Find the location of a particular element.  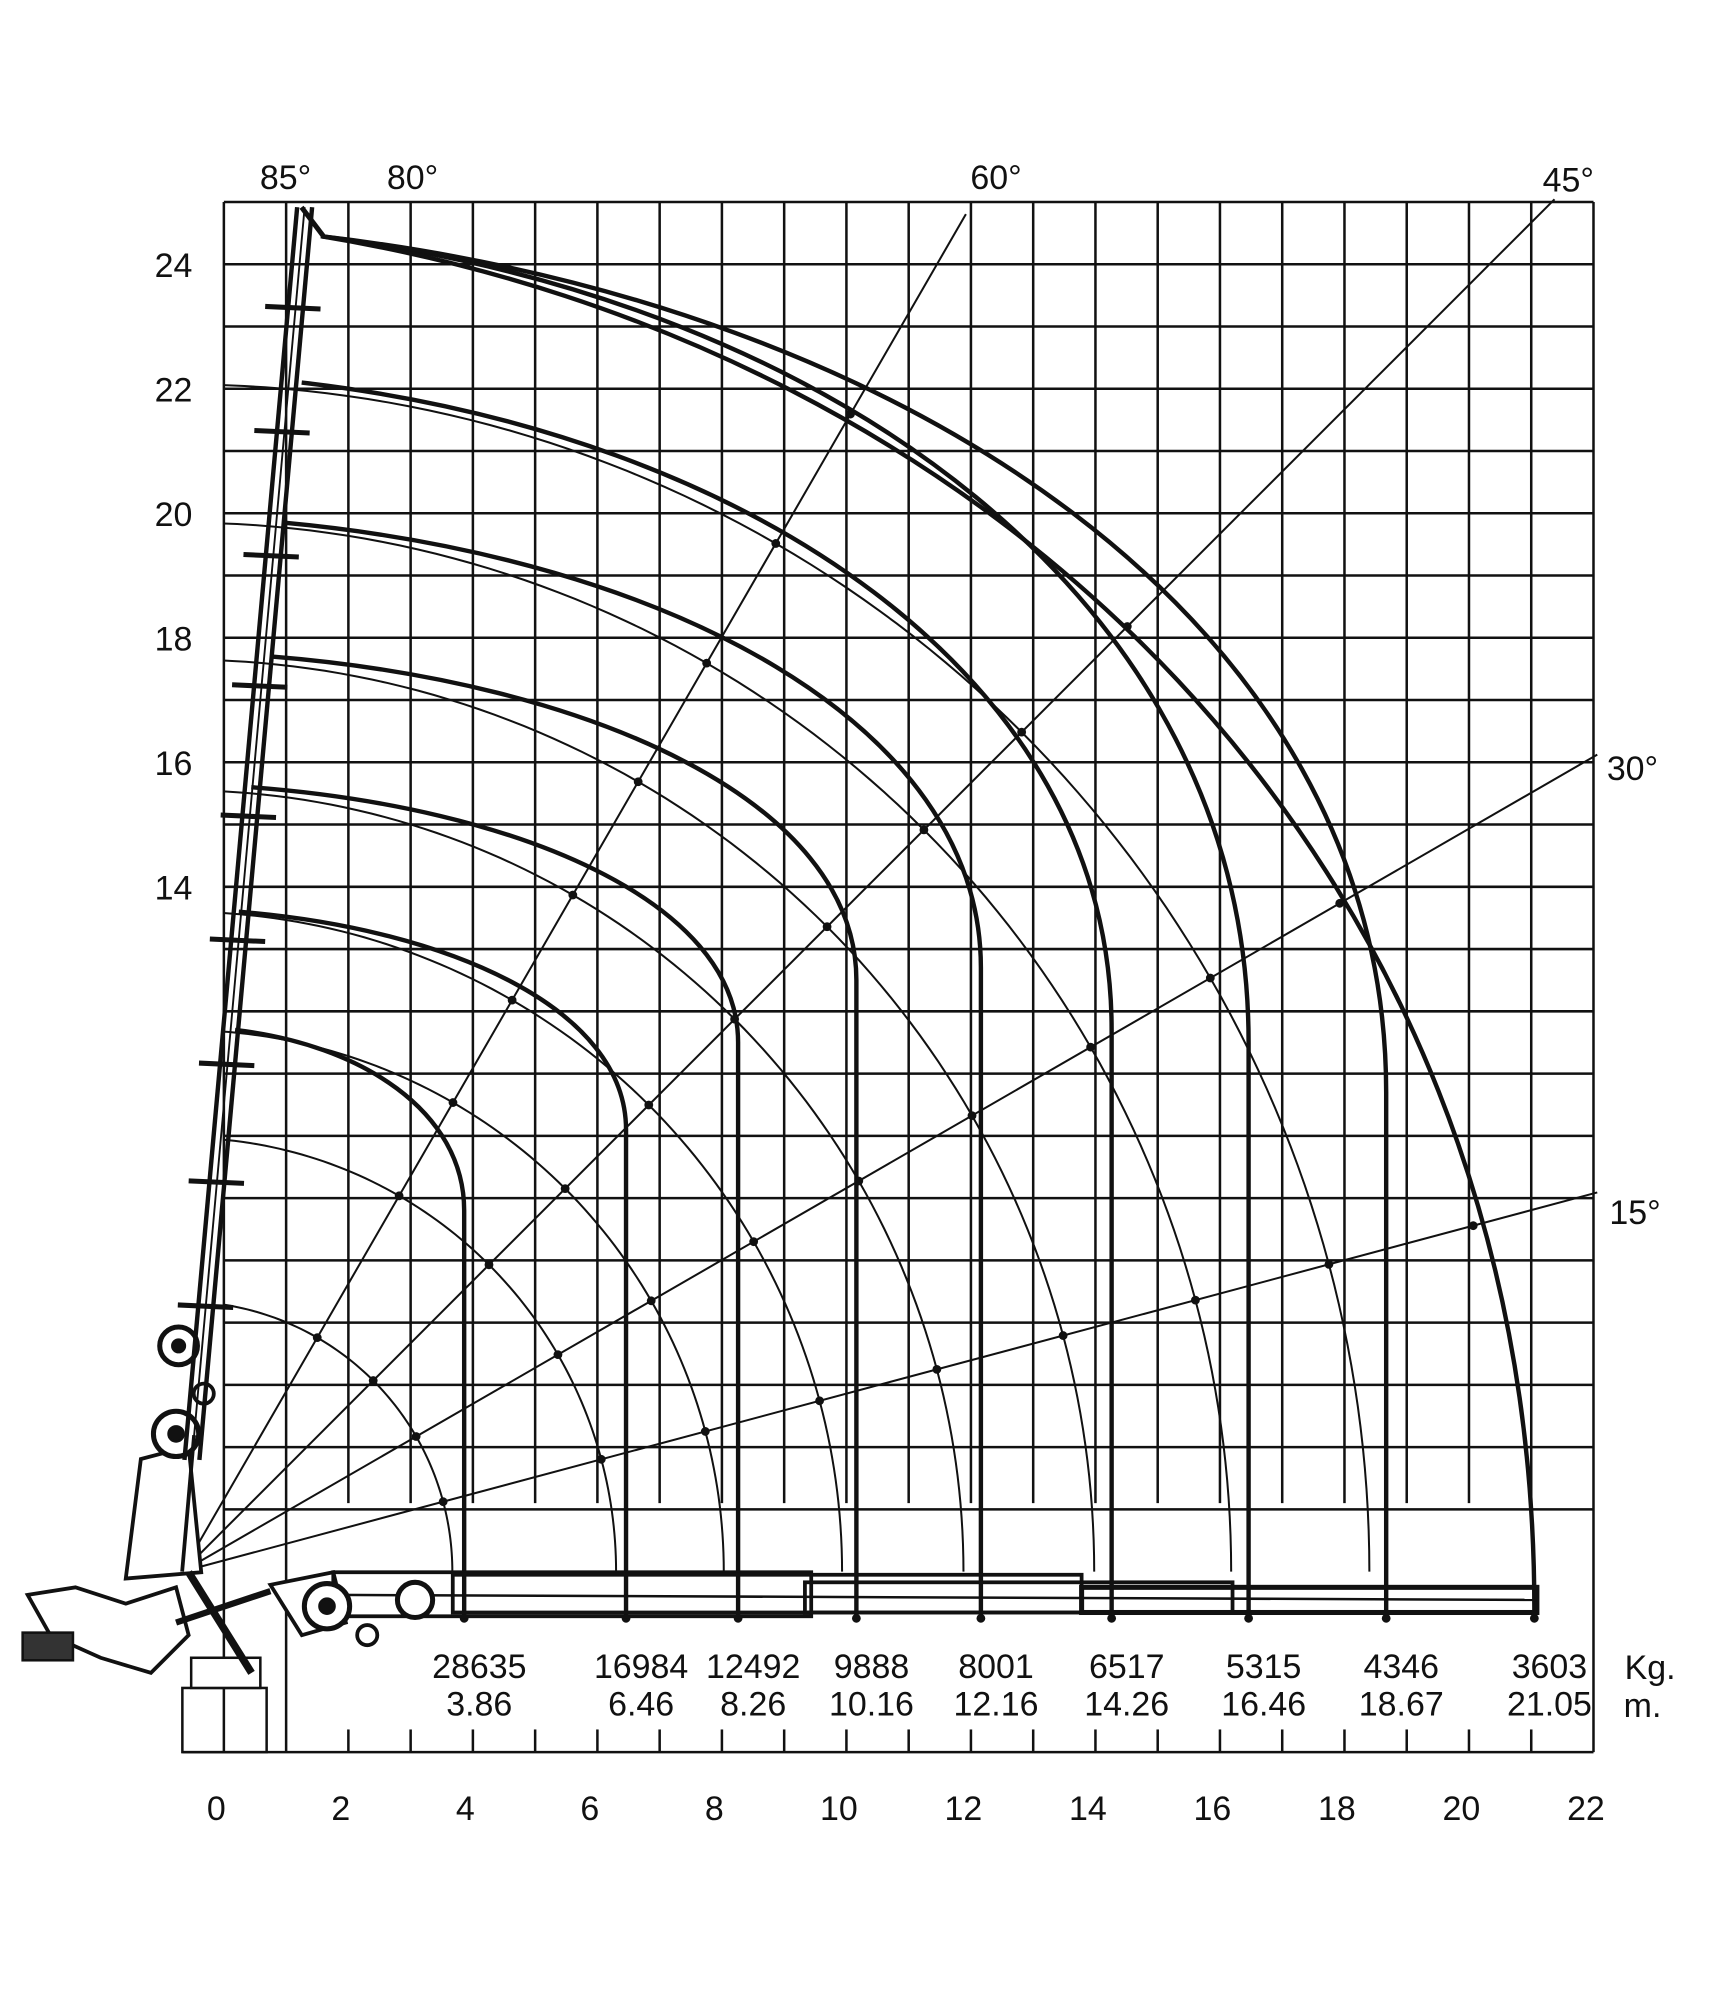

angle-label-15: 15° is located at coordinates (1634, 1213).